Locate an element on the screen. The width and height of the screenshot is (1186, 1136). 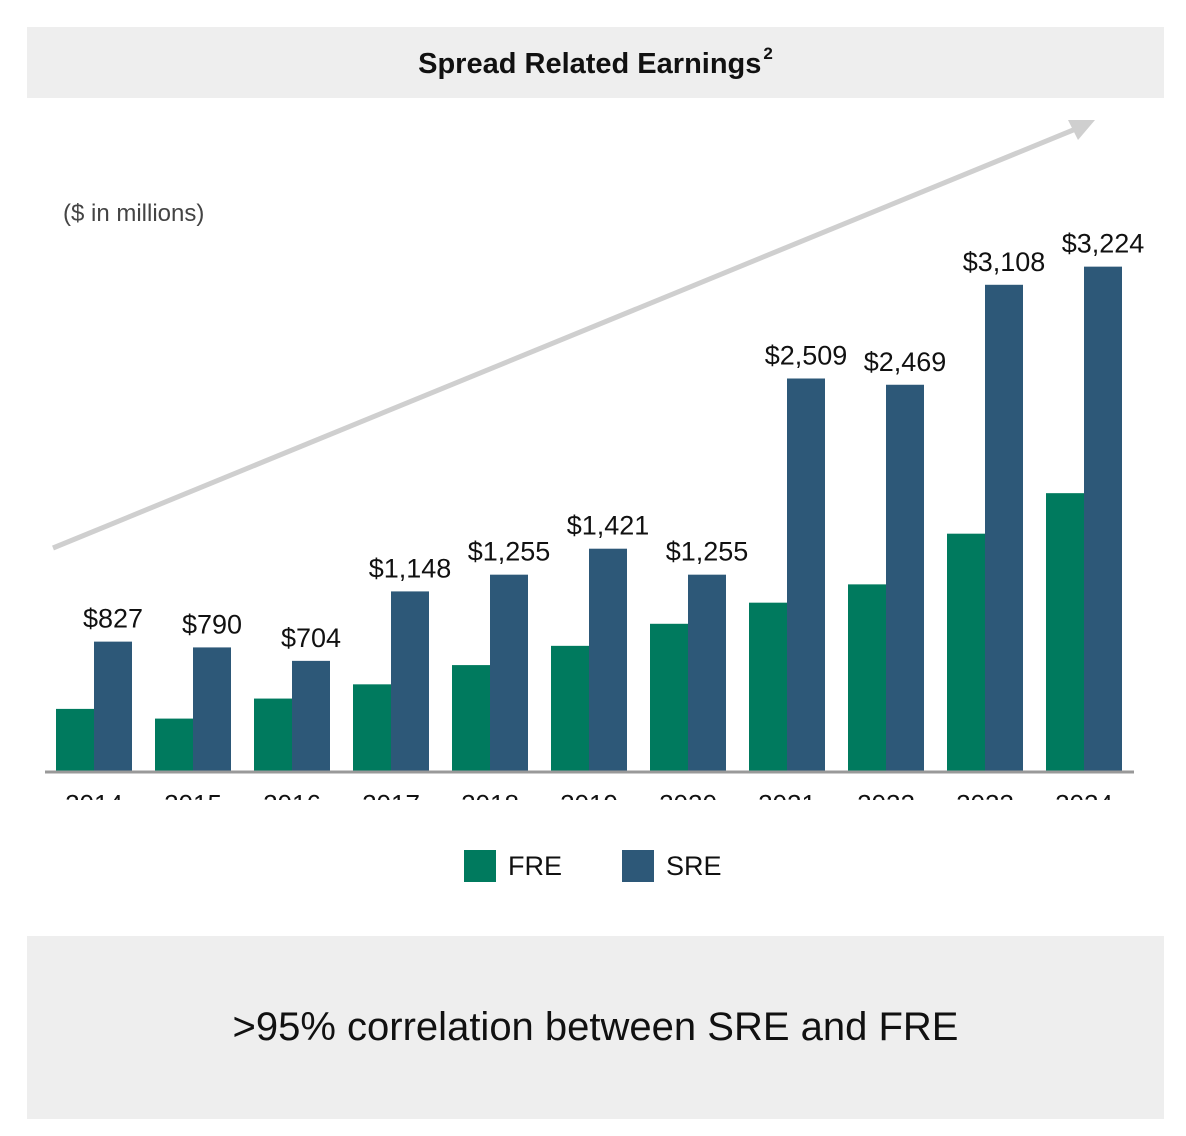
data-label-sre-2022: $2,469 is located at coordinates (905, 362).